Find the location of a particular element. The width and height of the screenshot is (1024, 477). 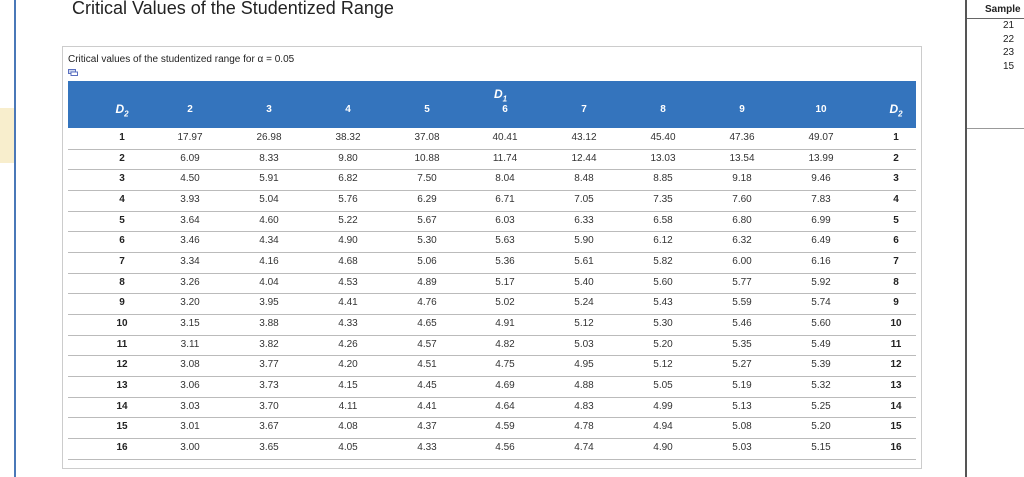

table-cell: 4.60 is located at coordinates (269, 220).